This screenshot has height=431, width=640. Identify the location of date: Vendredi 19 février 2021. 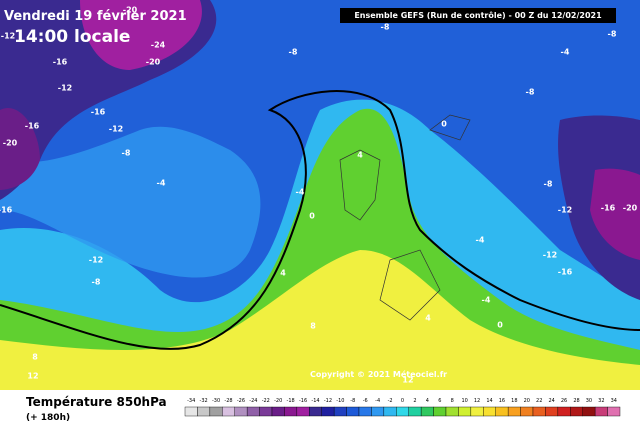
(95, 16).